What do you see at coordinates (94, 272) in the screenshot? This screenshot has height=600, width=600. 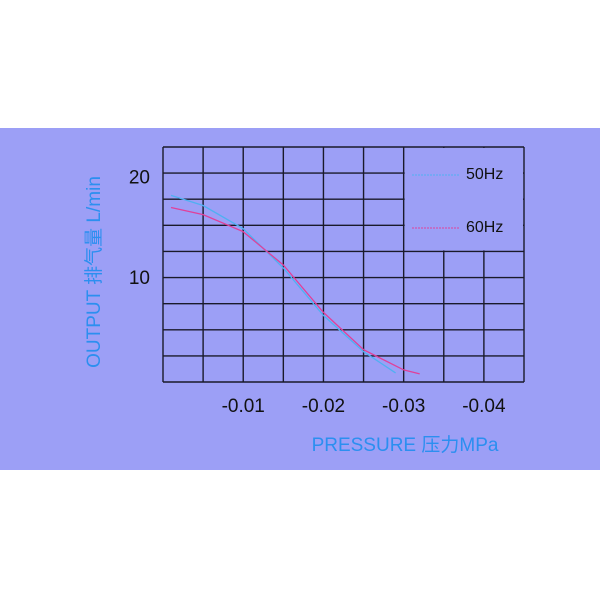 I see `y-axis-label: OUTPUT 排气量 L/min` at bounding box center [94, 272].